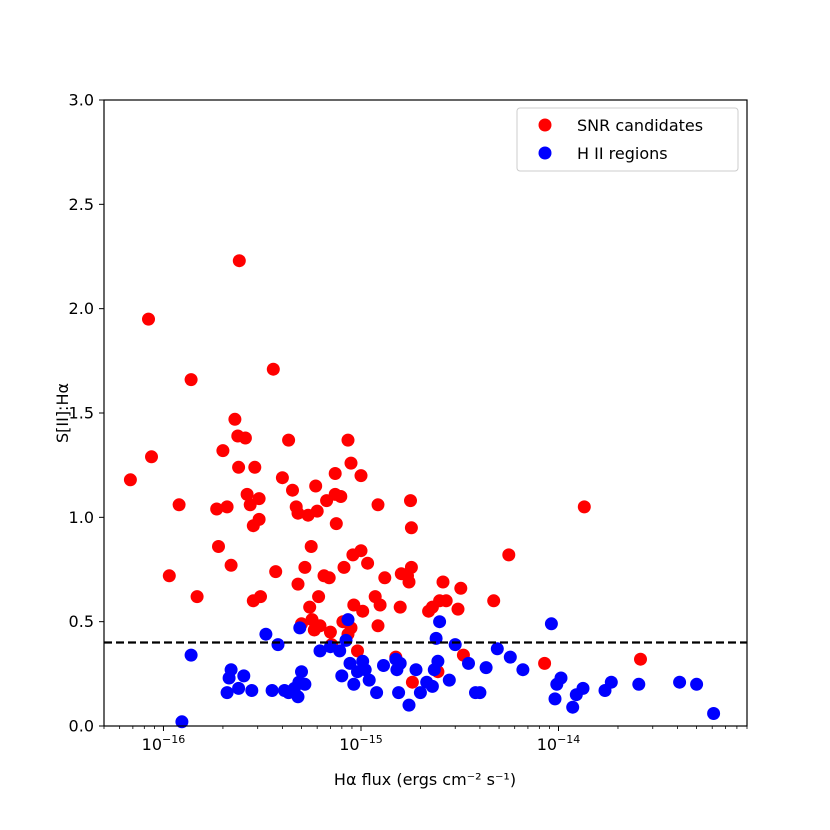 This screenshot has height=830, width=830. What do you see at coordinates (164, 743) in the screenshot?
I see `x-tick-label-0: 10−16` at bounding box center [164, 743].